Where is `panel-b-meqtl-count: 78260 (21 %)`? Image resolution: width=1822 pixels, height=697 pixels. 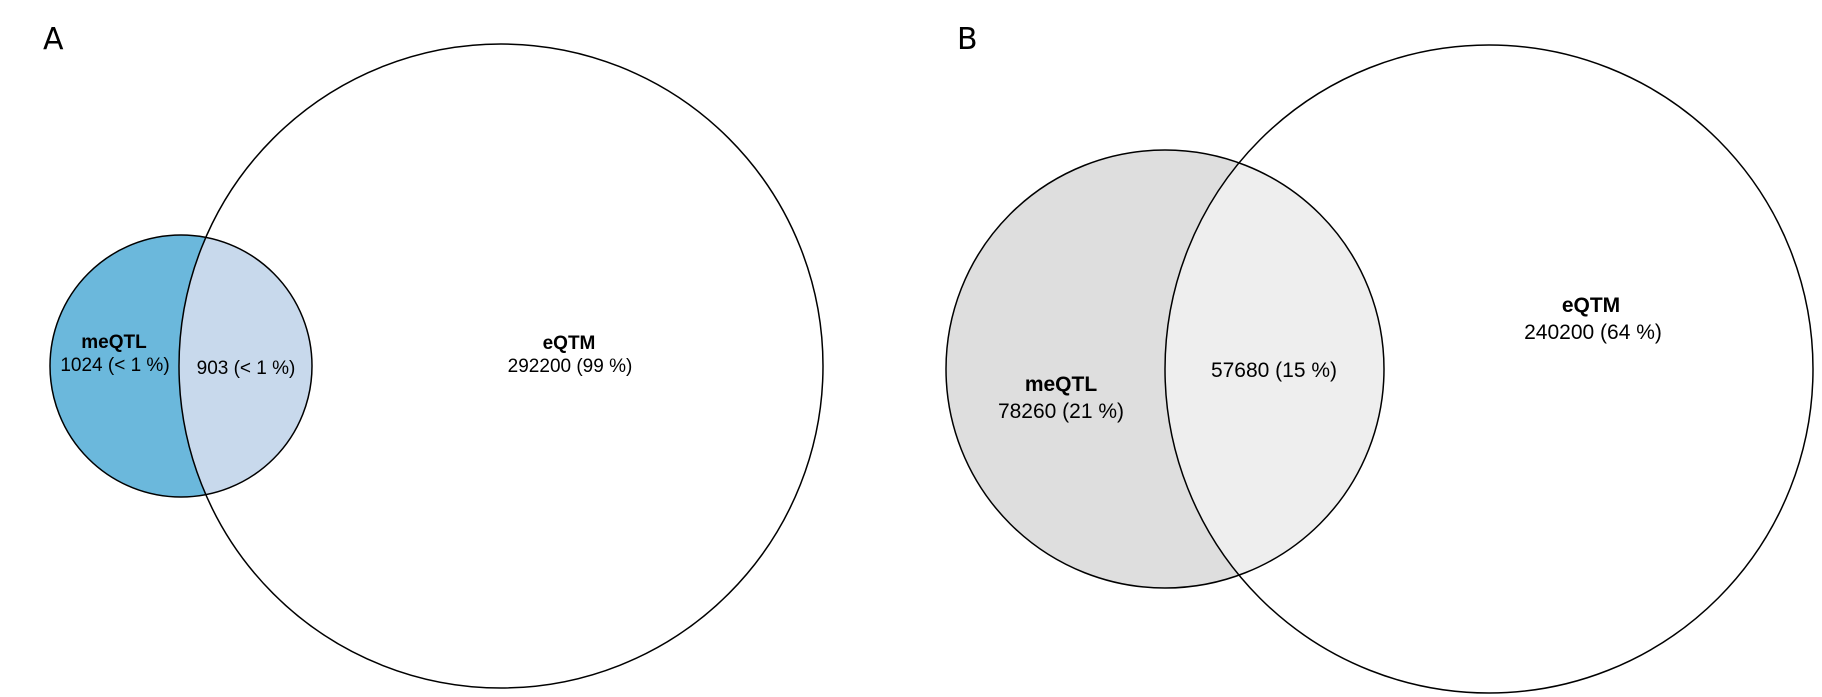 panel-b-meqtl-count: 78260 (21 %) is located at coordinates (1061, 411).